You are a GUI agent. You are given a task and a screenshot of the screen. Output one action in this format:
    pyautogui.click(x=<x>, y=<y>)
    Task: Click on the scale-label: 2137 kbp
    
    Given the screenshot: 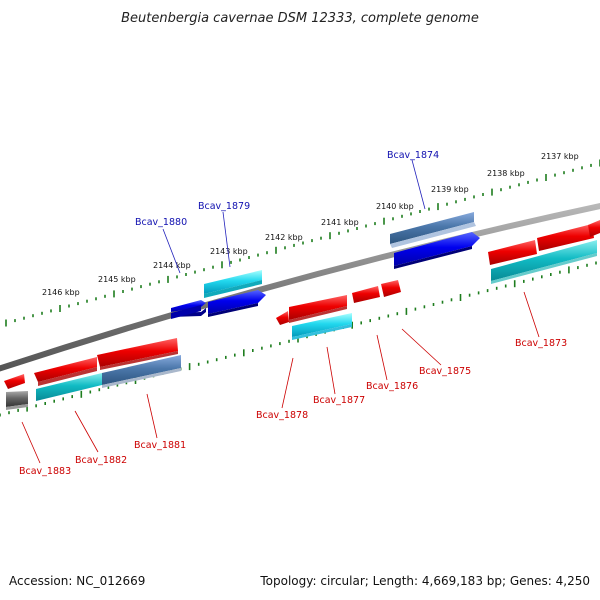 What is the action you would take?
    pyautogui.click(x=560, y=156)
    